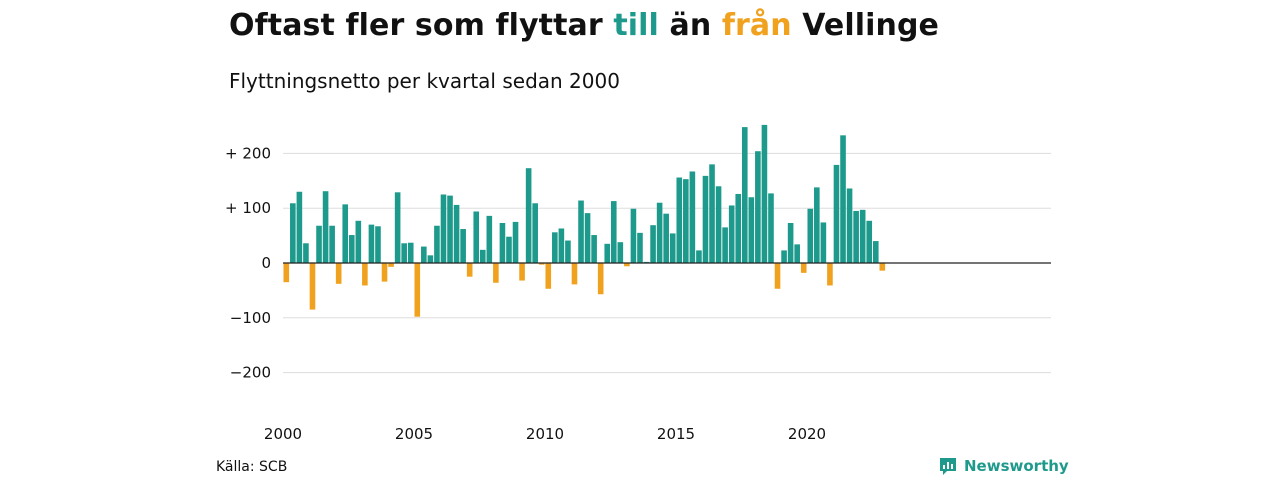 The image size is (1280, 480). What do you see at coordinates (283, 434) in the screenshot?
I see `x-tick-label: 2000` at bounding box center [283, 434].